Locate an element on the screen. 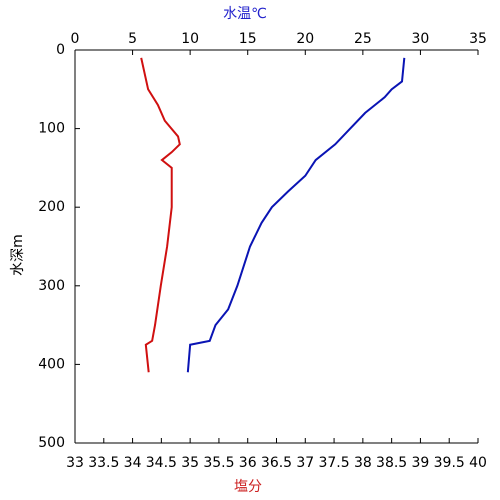 Image resolution: width=500 pixels, height=500 pixels. x2-tick-label: 15 is located at coordinates (248, 39).